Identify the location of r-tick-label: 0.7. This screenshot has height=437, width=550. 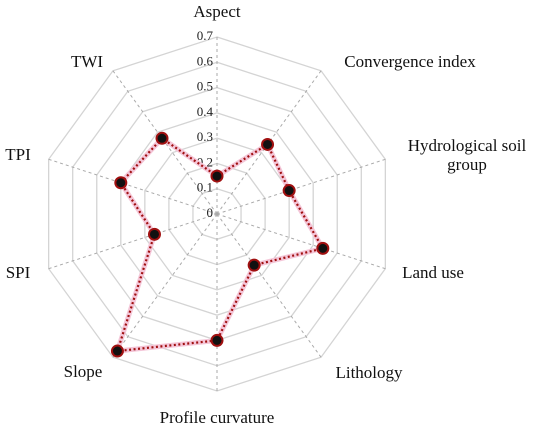
(205, 35).